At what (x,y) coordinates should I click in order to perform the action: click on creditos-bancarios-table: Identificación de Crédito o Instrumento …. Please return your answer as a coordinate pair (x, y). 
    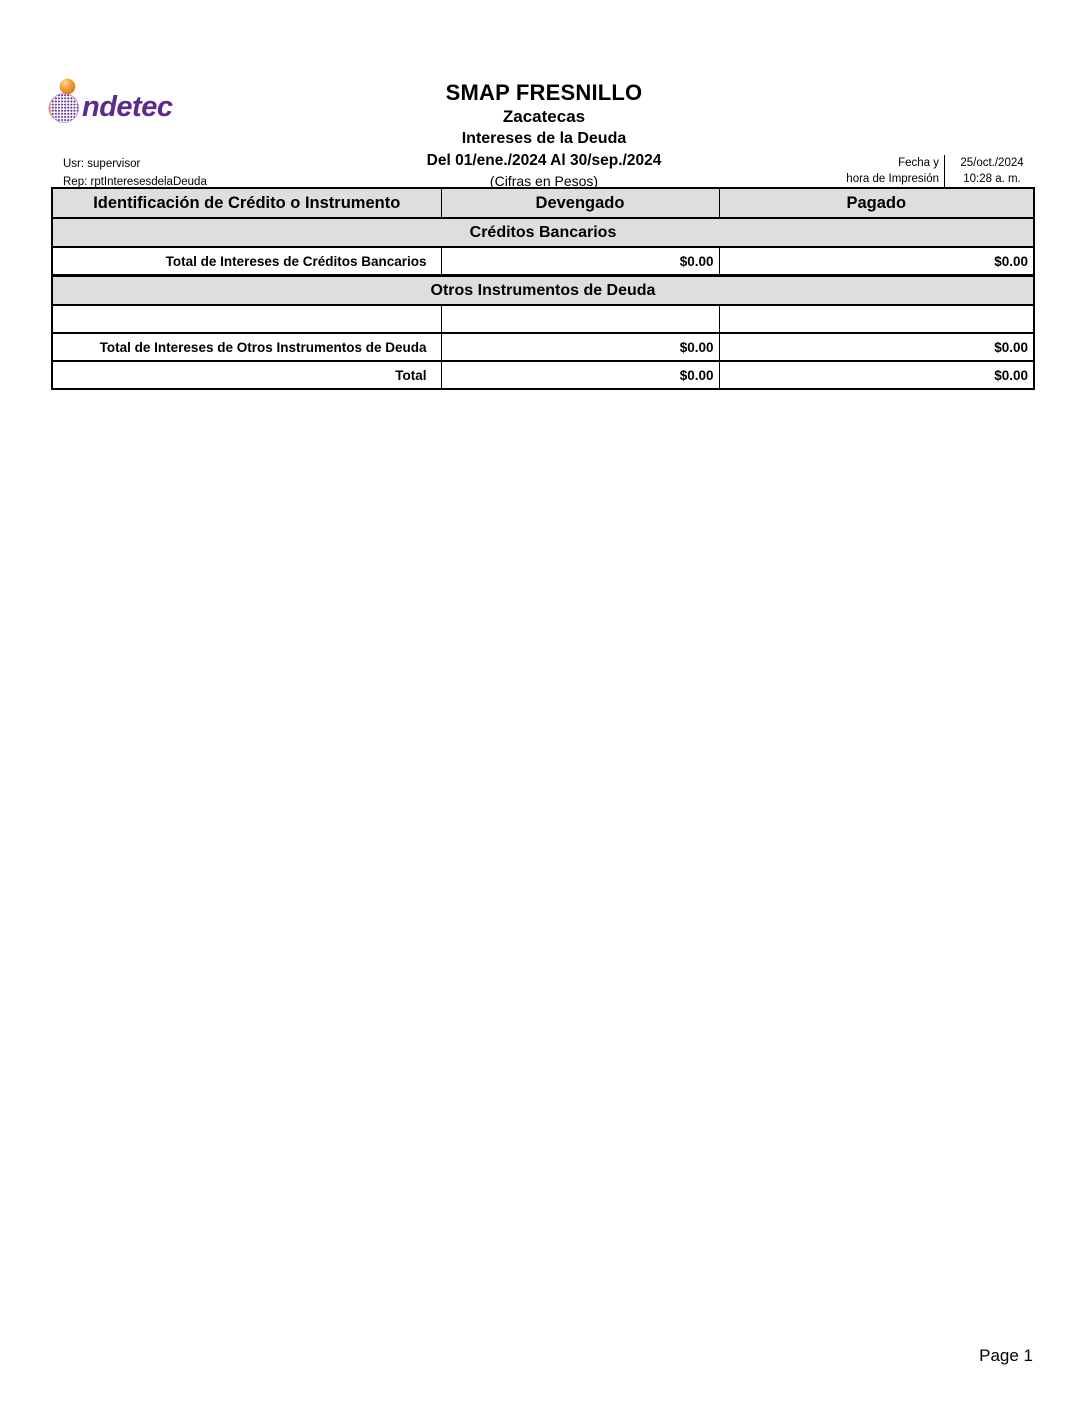
    Looking at the image, I should click on (543, 231).